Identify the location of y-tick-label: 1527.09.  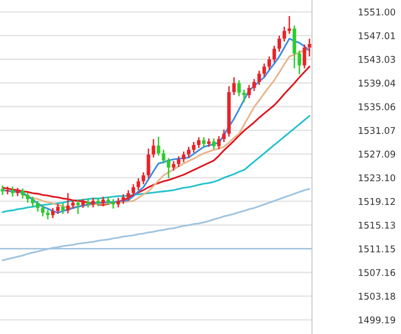
(377, 154).